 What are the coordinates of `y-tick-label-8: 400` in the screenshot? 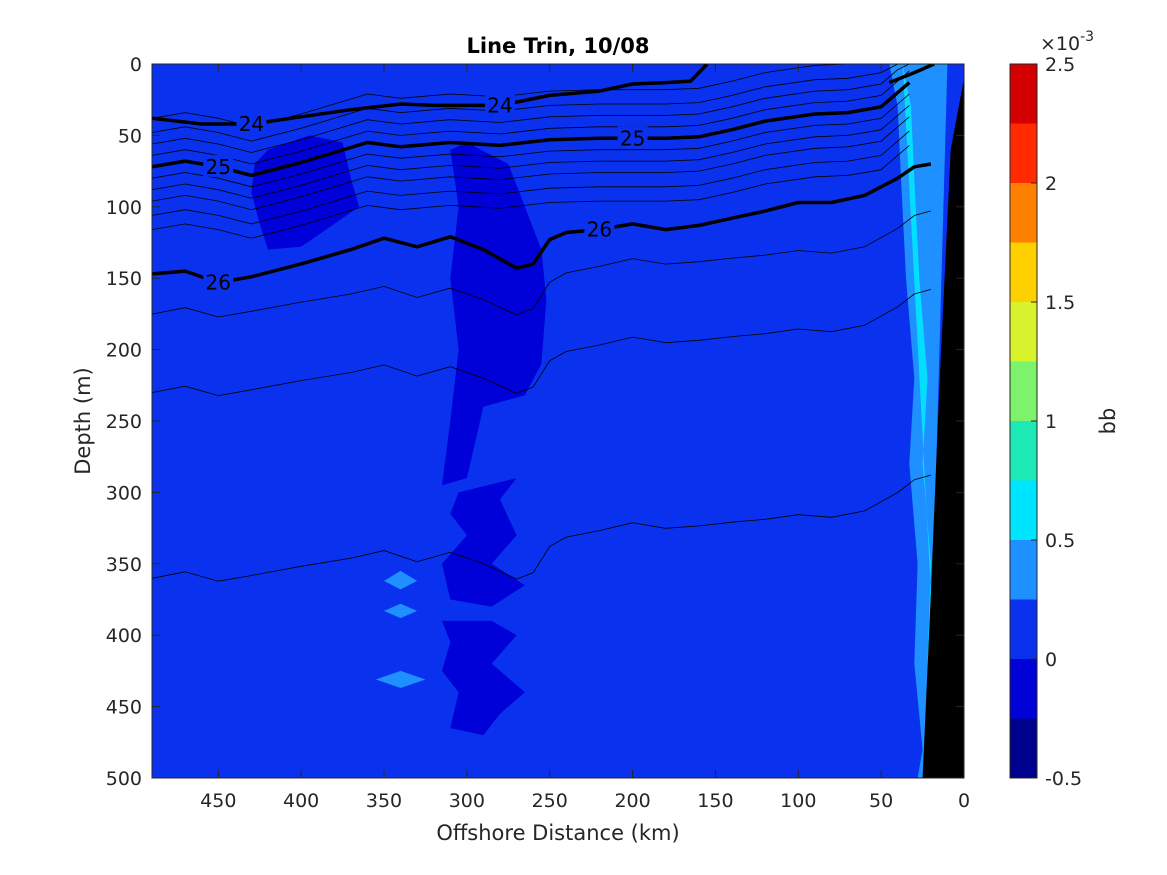 It's located at (124, 636).